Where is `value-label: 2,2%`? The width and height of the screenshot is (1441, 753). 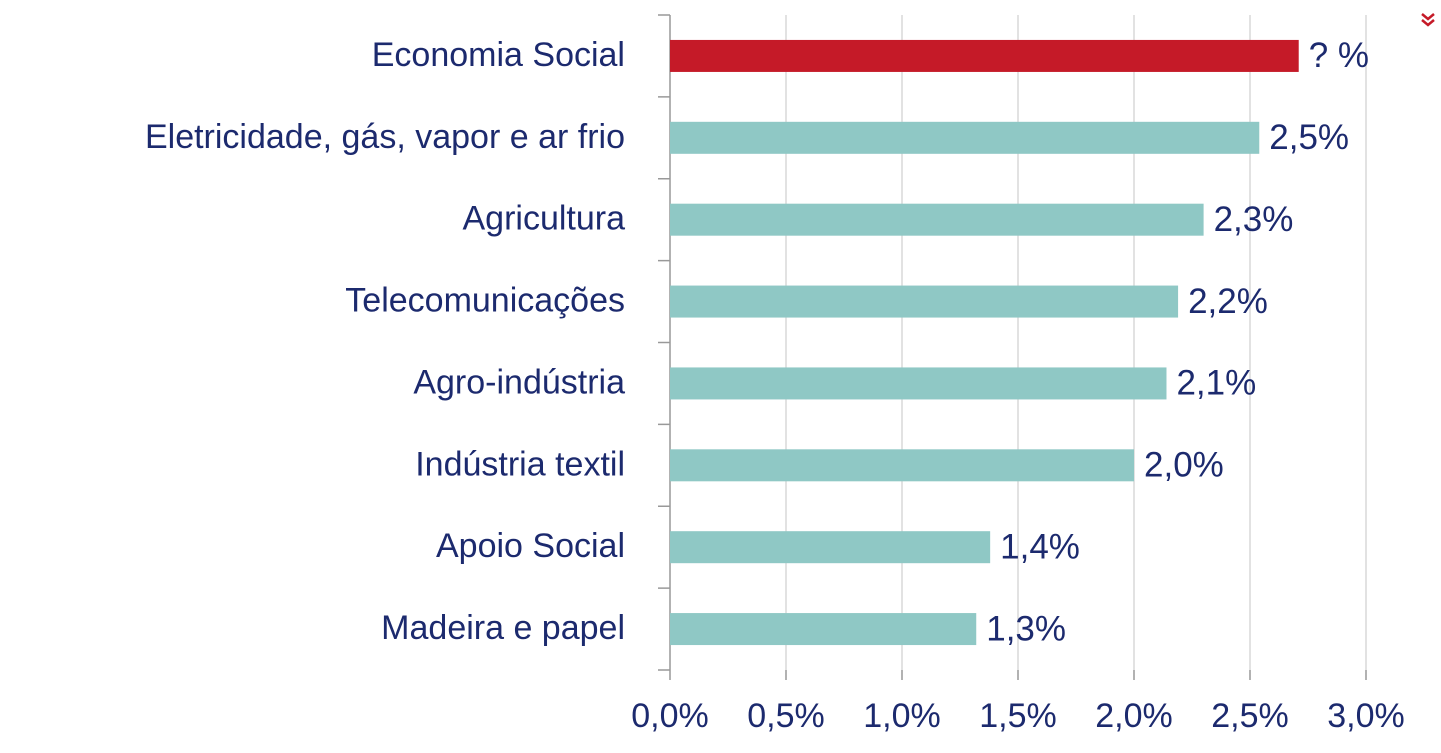
value-label: 2,2% is located at coordinates (1228, 301).